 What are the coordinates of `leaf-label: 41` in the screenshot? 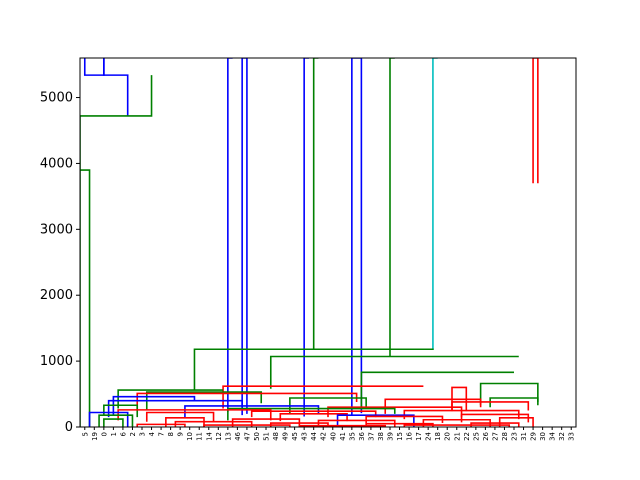 It's located at (343, 436).